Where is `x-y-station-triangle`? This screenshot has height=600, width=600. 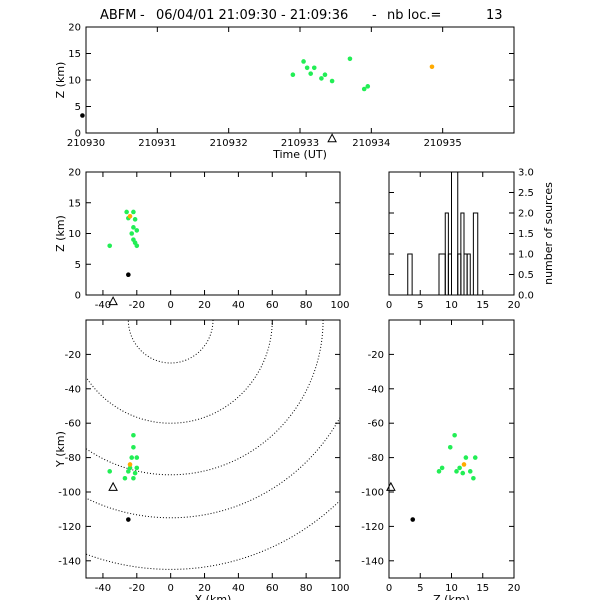
x-y-station-triangle is located at coordinates (113, 486).